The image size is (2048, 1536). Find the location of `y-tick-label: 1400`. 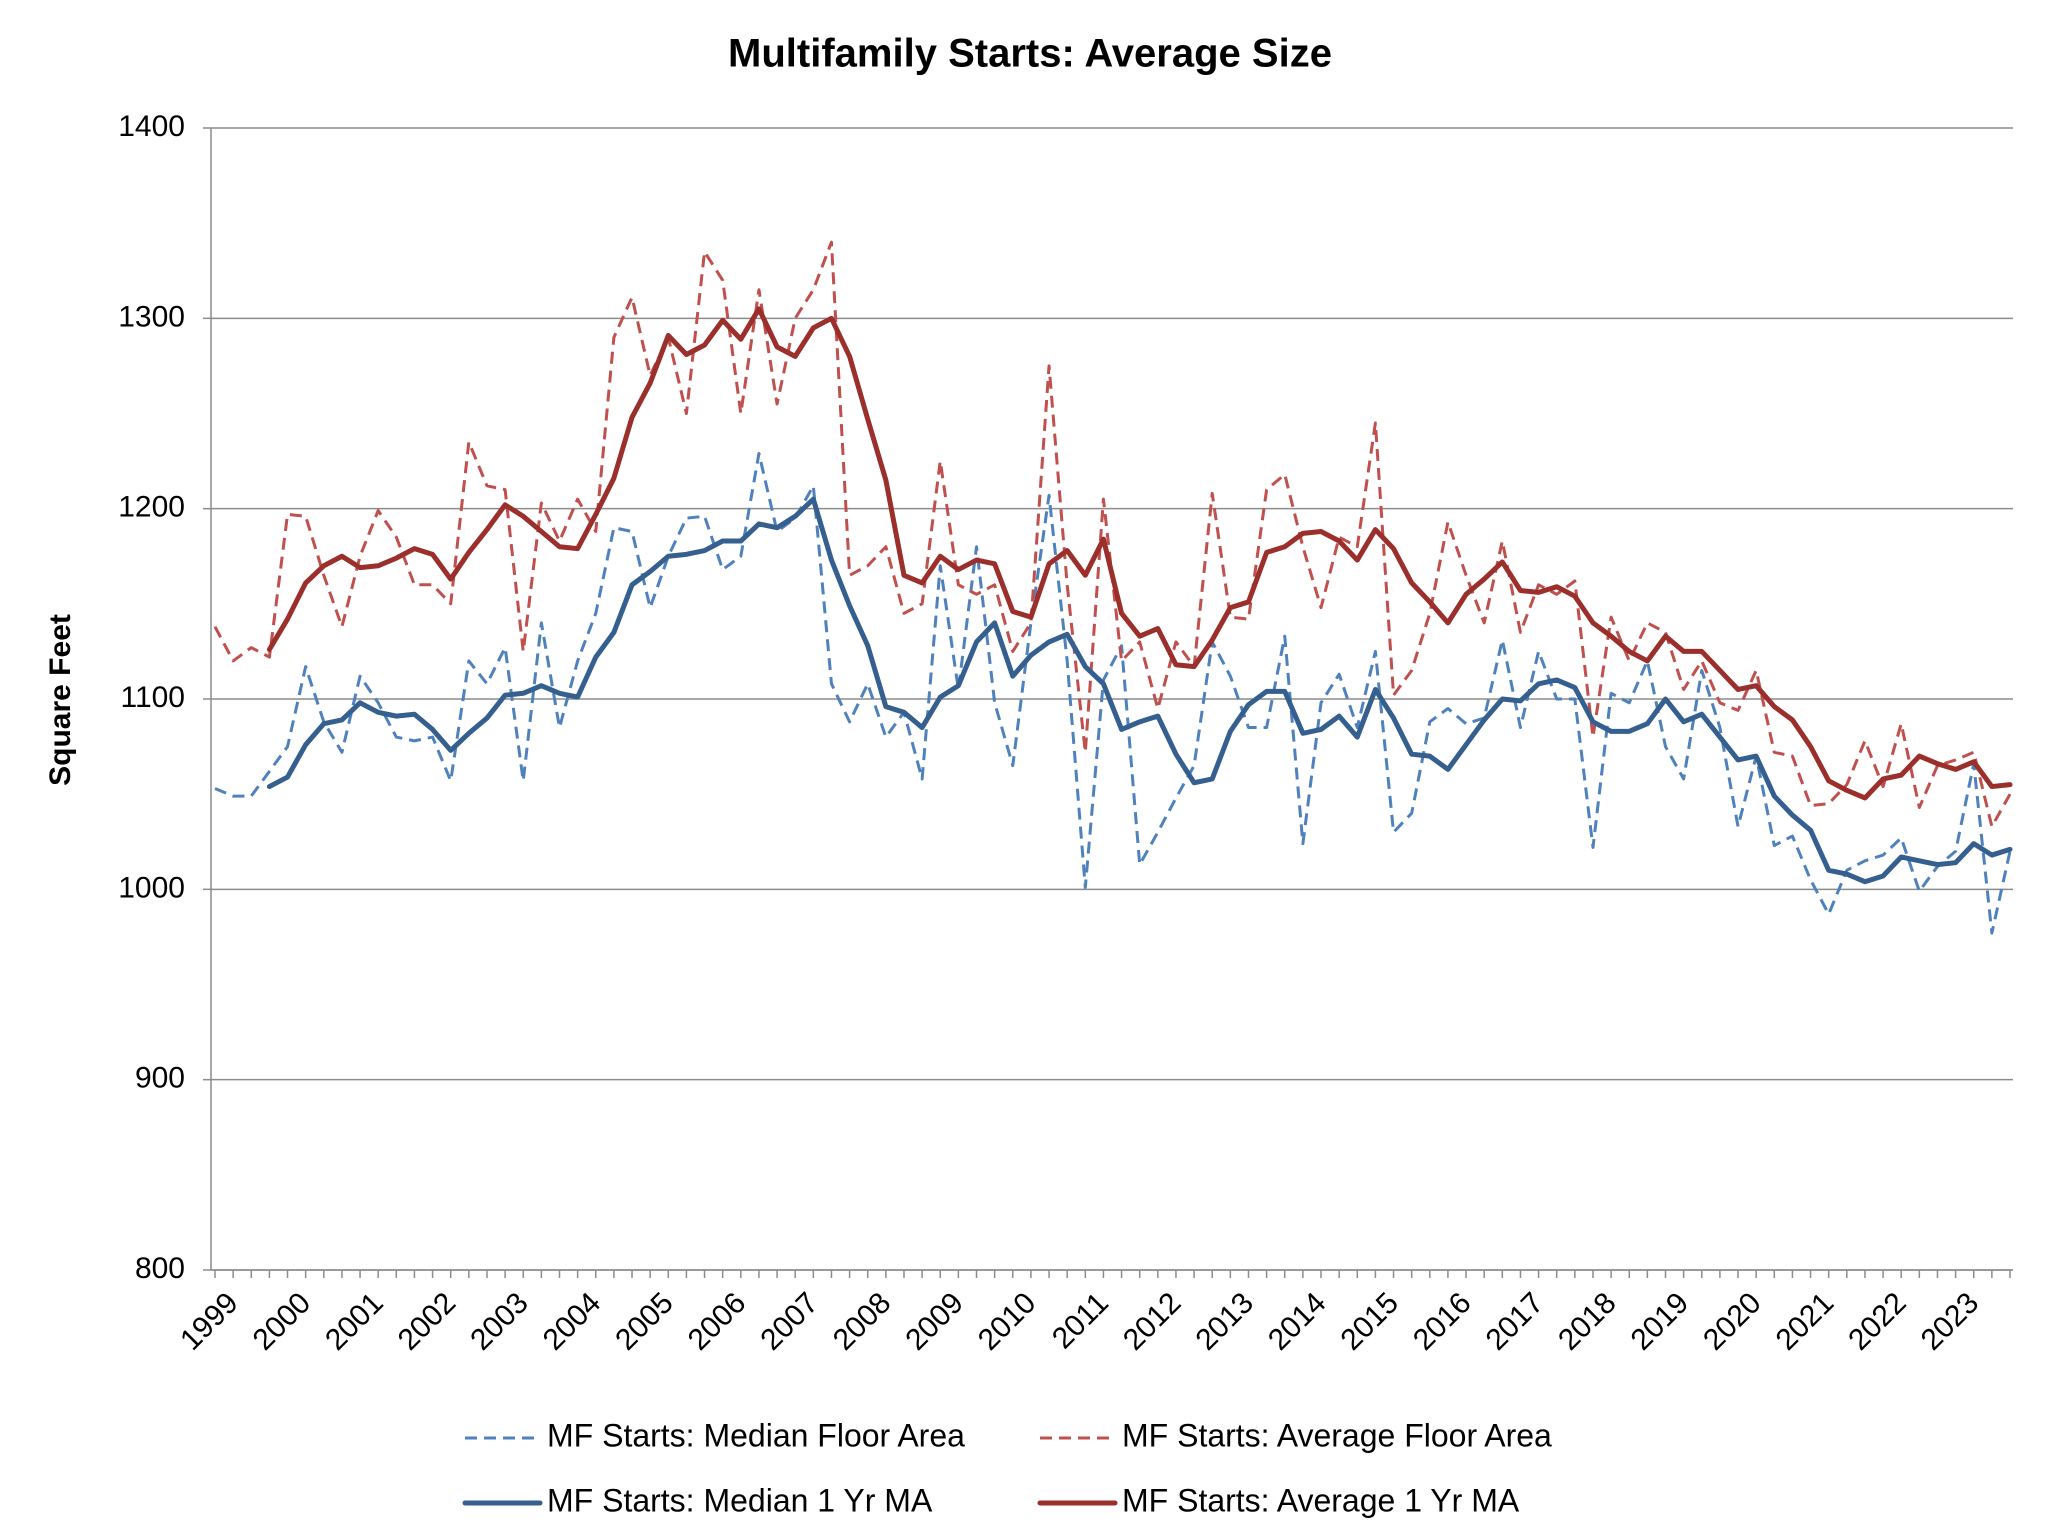

y-tick-label: 1400 is located at coordinates (151, 126).